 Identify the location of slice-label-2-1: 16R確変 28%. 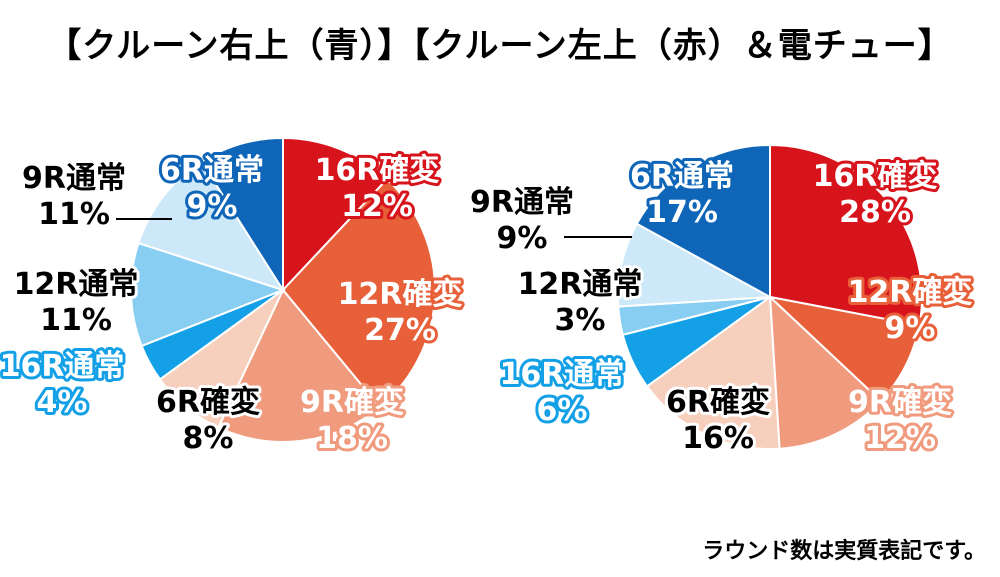
(875, 194).